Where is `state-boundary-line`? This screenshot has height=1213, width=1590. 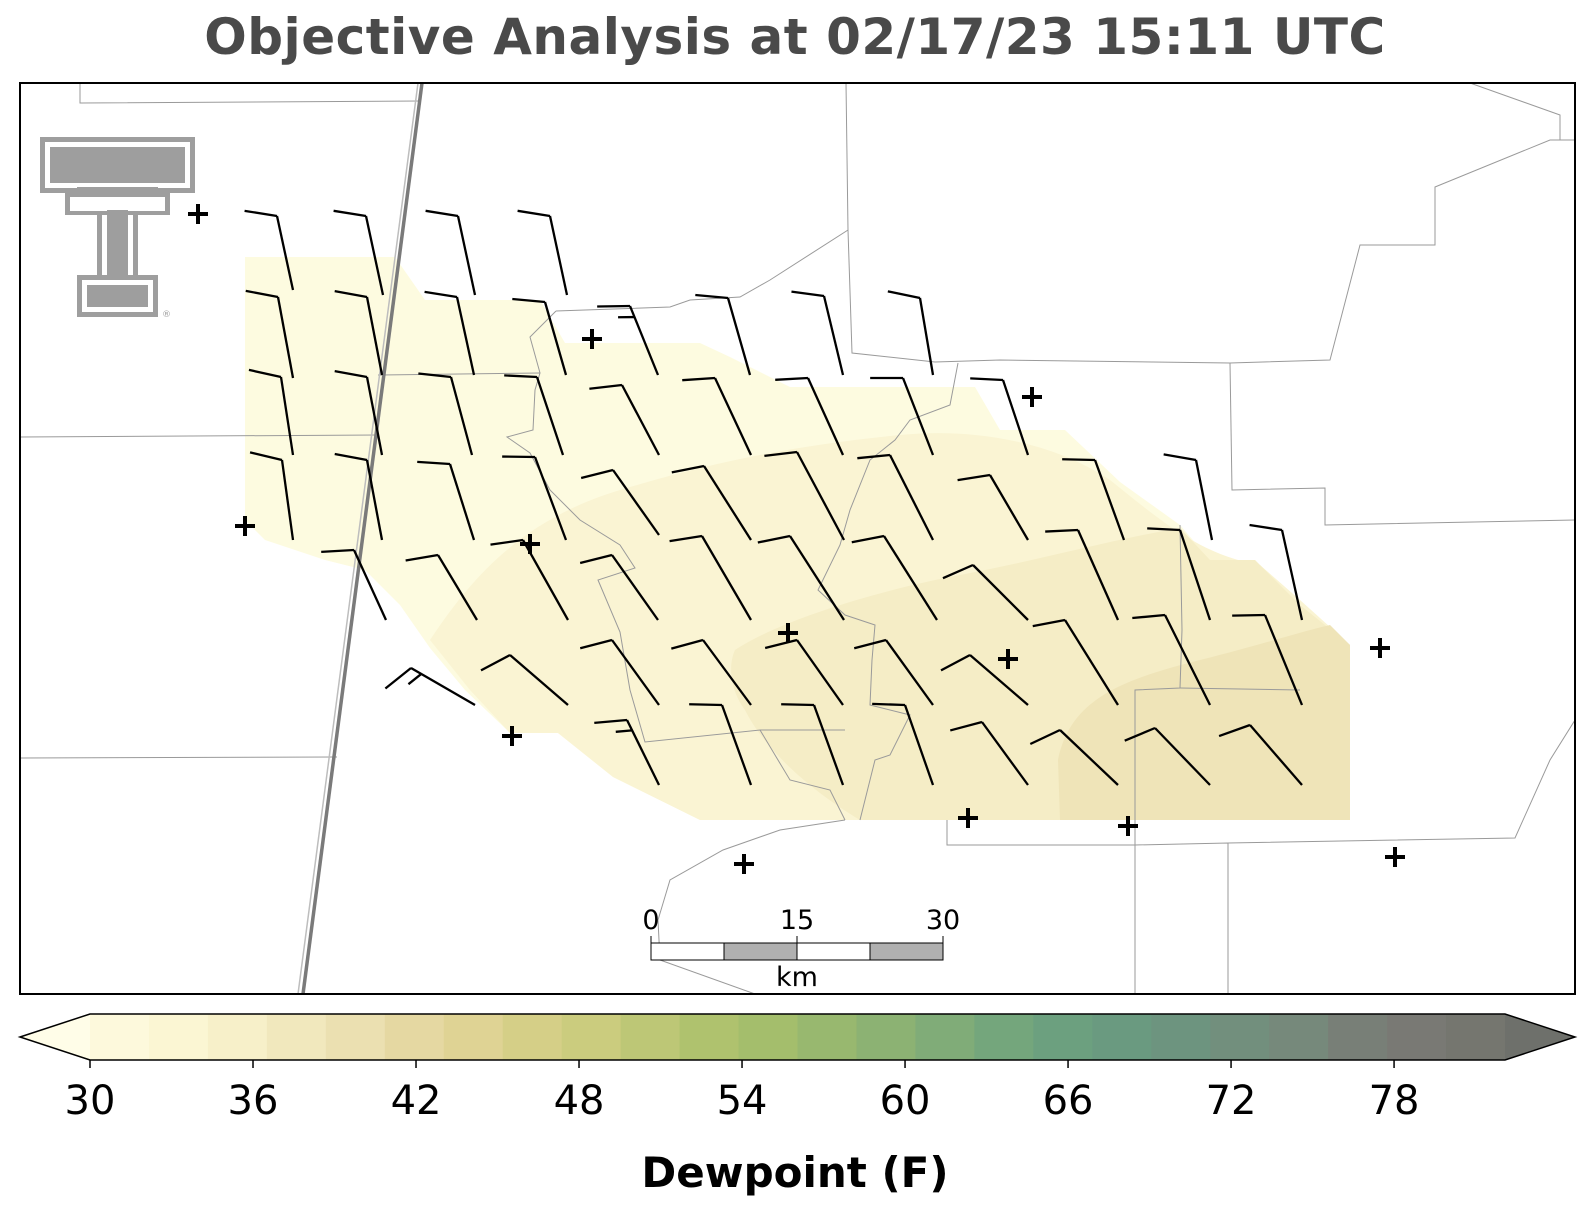 state-boundary-line is located at coordinates (362, 538).